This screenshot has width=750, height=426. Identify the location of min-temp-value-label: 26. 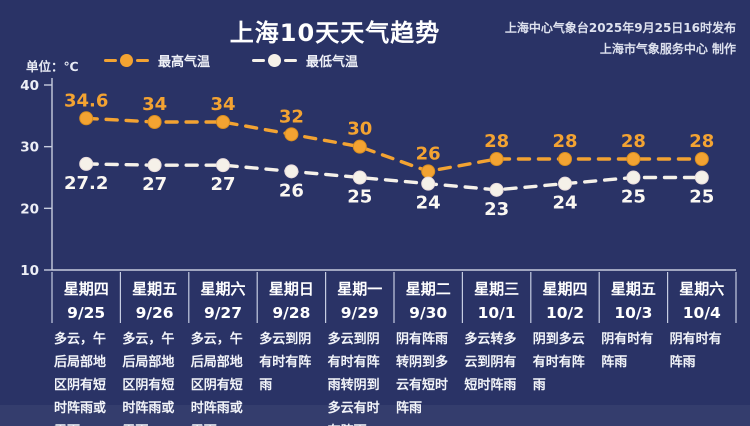
(291, 190).